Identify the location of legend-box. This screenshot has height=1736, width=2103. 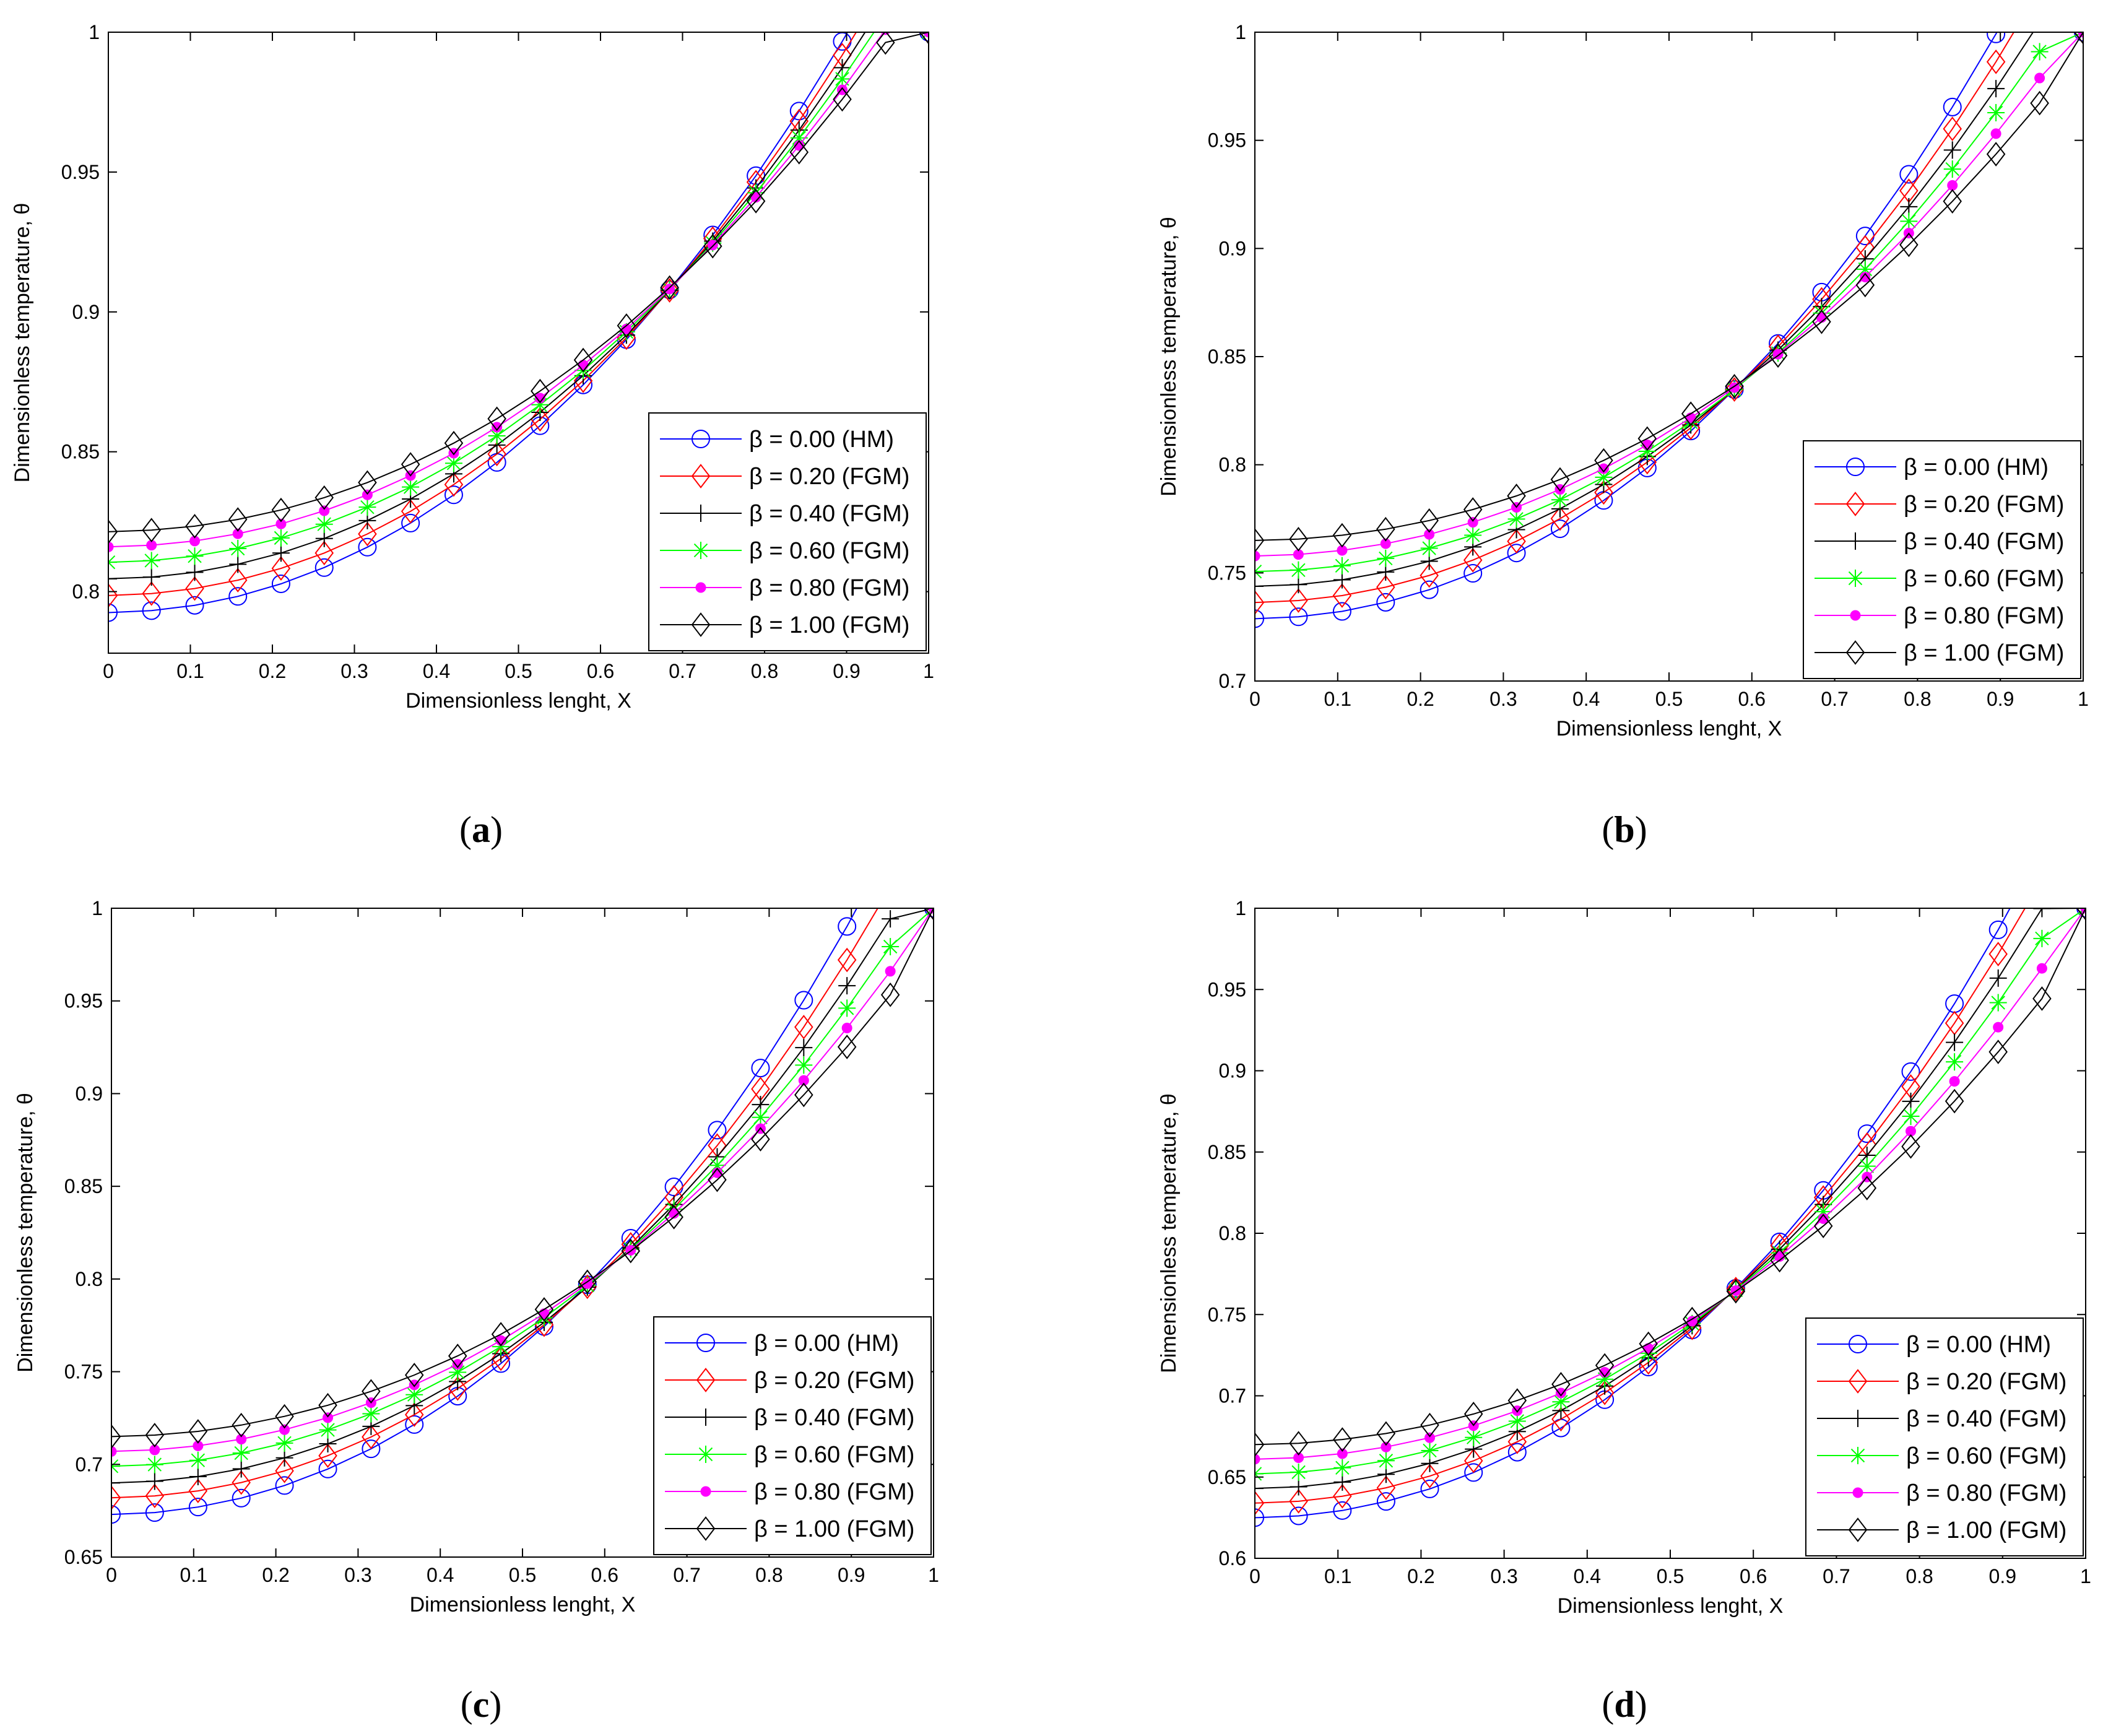
(1944, 1437).